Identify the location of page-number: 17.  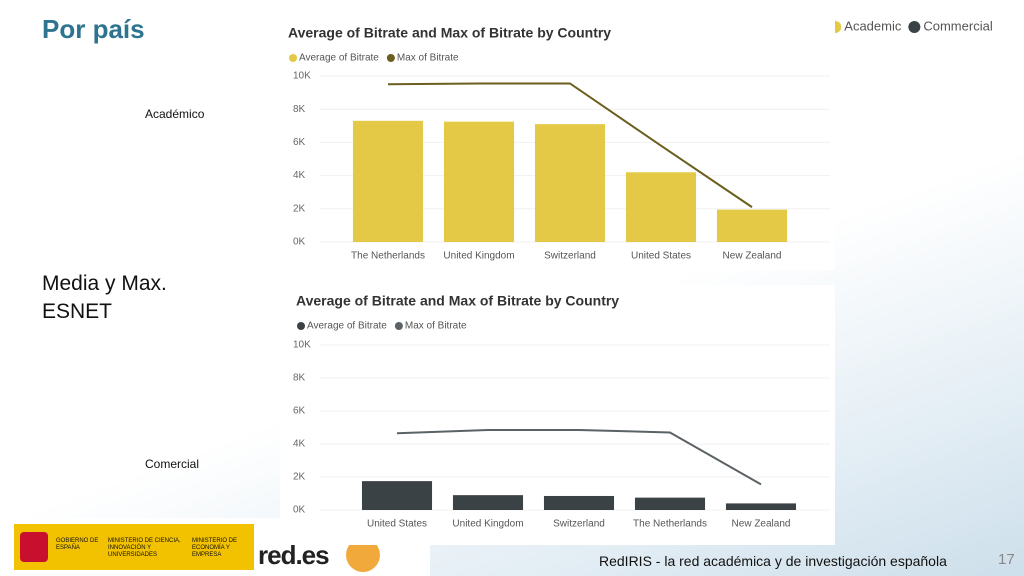
(1006, 559).